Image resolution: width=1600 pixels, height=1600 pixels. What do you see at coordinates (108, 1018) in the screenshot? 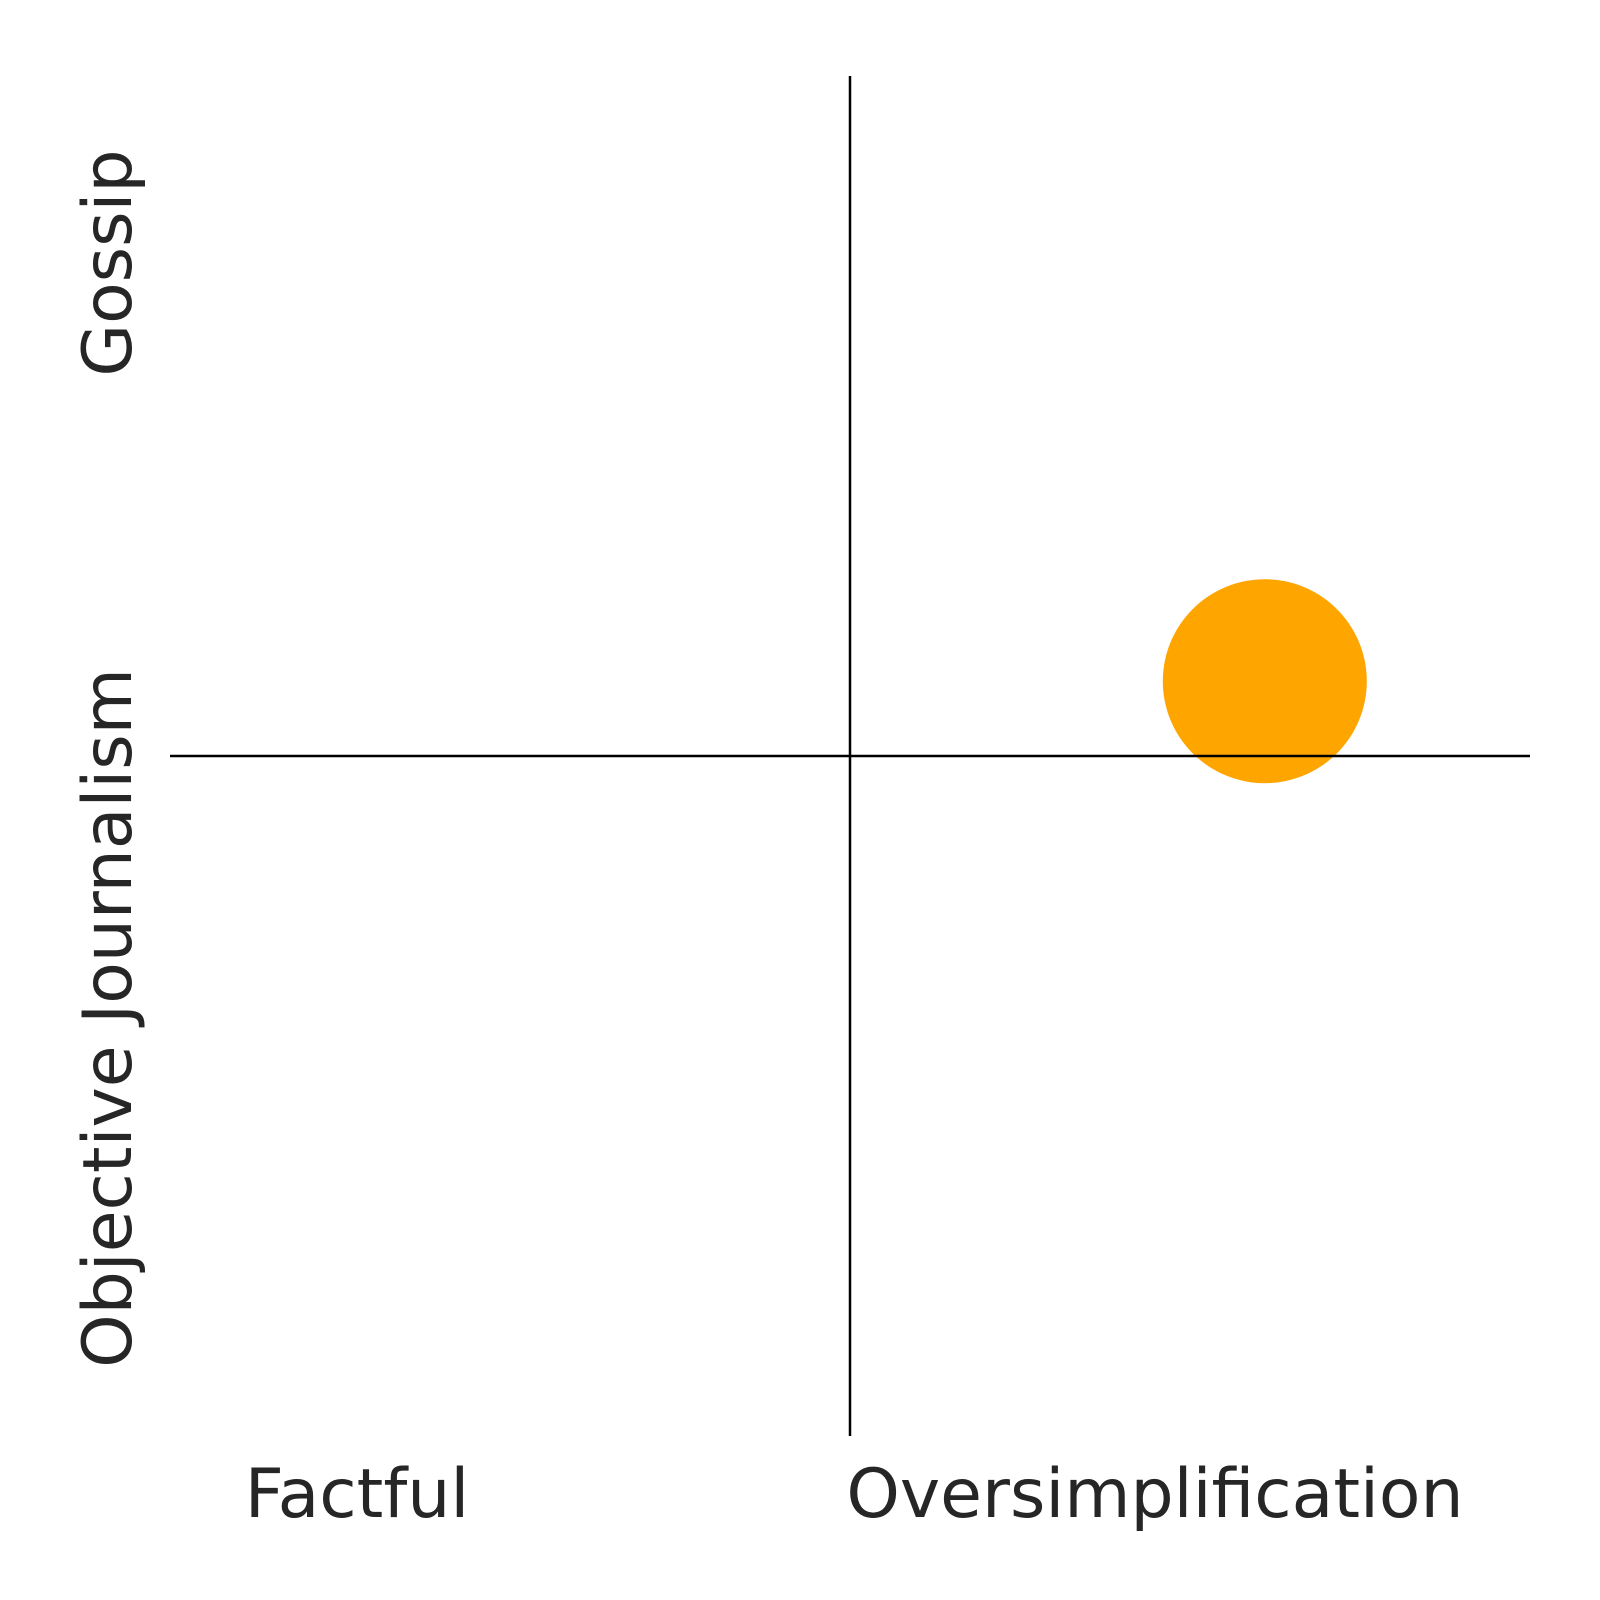
I see `y-low-label: Objective Journalism` at bounding box center [108, 1018].